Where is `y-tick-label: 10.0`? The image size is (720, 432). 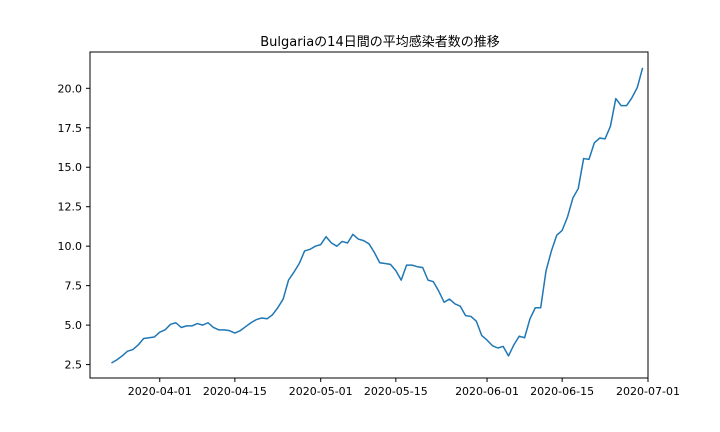 y-tick-label: 10.0 is located at coordinates (70, 246).